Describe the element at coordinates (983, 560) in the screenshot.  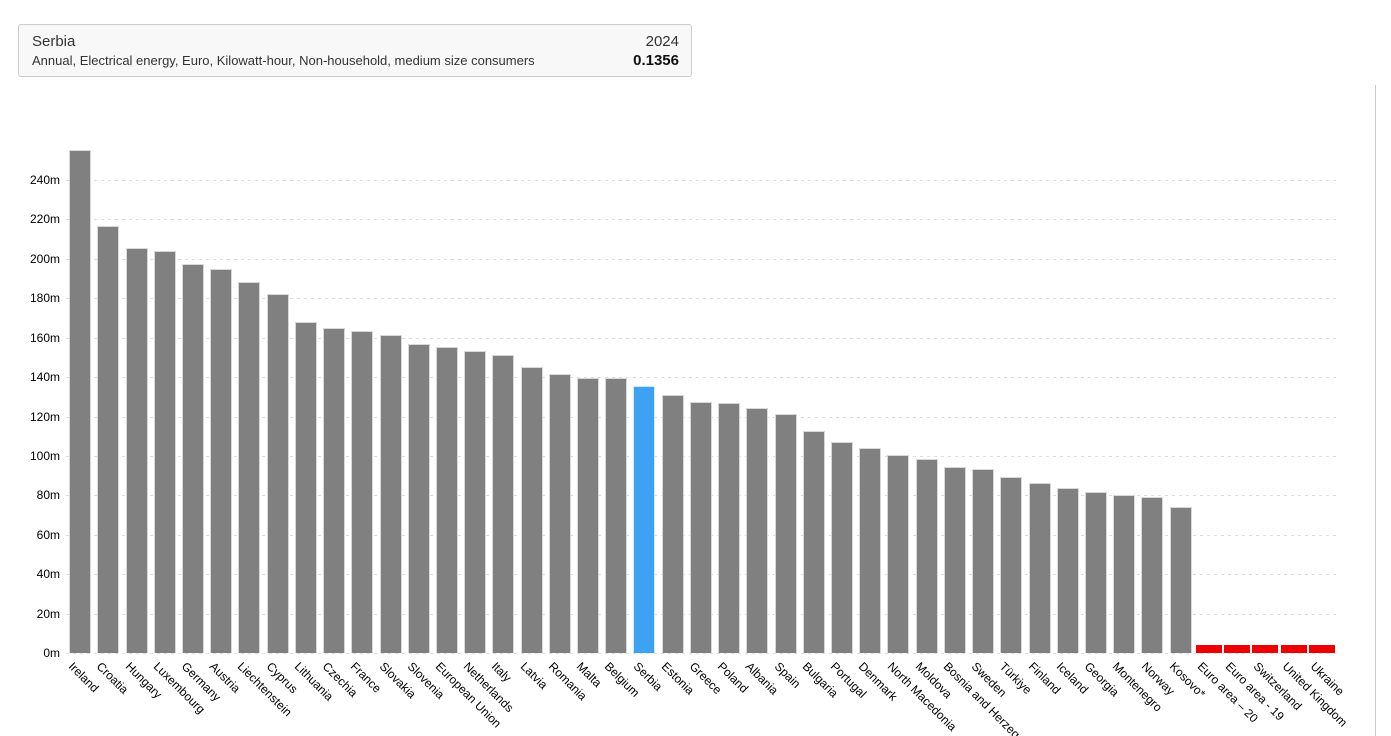
I see `bar-sweden` at that location.